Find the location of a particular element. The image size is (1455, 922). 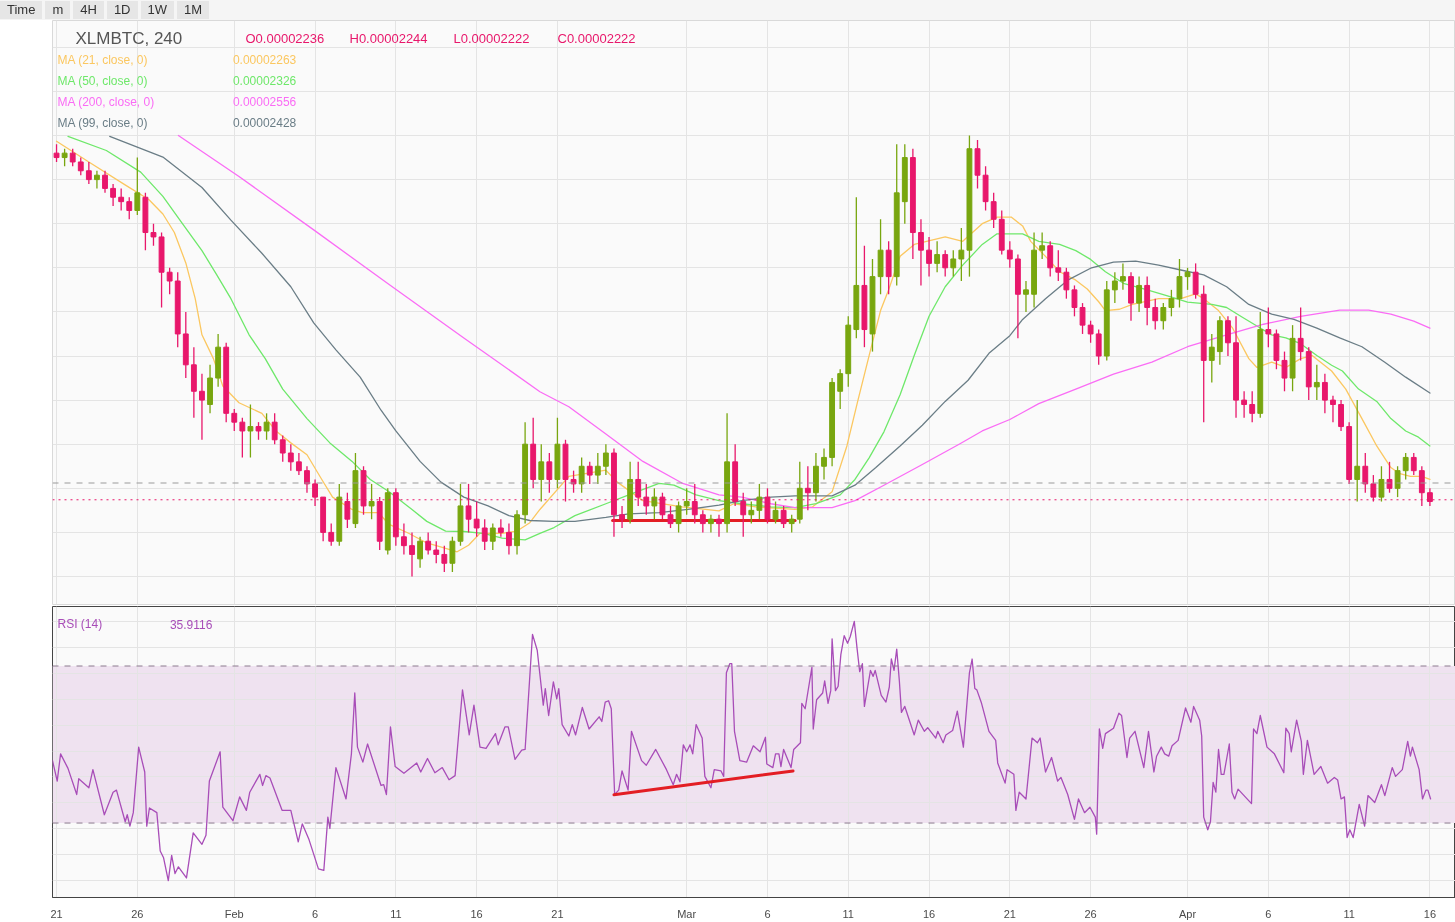

text: MA (200, close, 0) is located at coordinates (106, 101).